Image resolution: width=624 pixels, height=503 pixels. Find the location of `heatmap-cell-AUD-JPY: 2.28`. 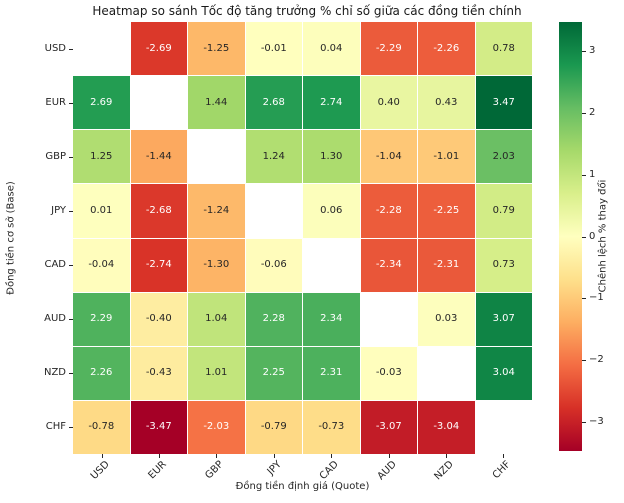

heatmap-cell-AUD-JPY: 2.28 is located at coordinates (273, 319).